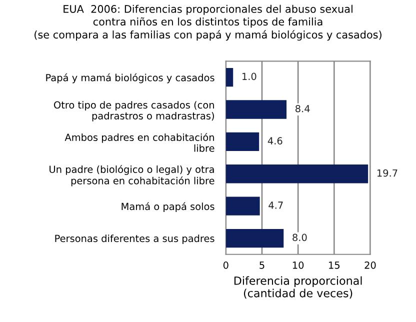 This screenshot has height=322, width=416. What do you see at coordinates (298, 287) in the screenshot?
I see `x-axis-title: Diferencia proporcional (cantidad de veces)` at bounding box center [298, 287].